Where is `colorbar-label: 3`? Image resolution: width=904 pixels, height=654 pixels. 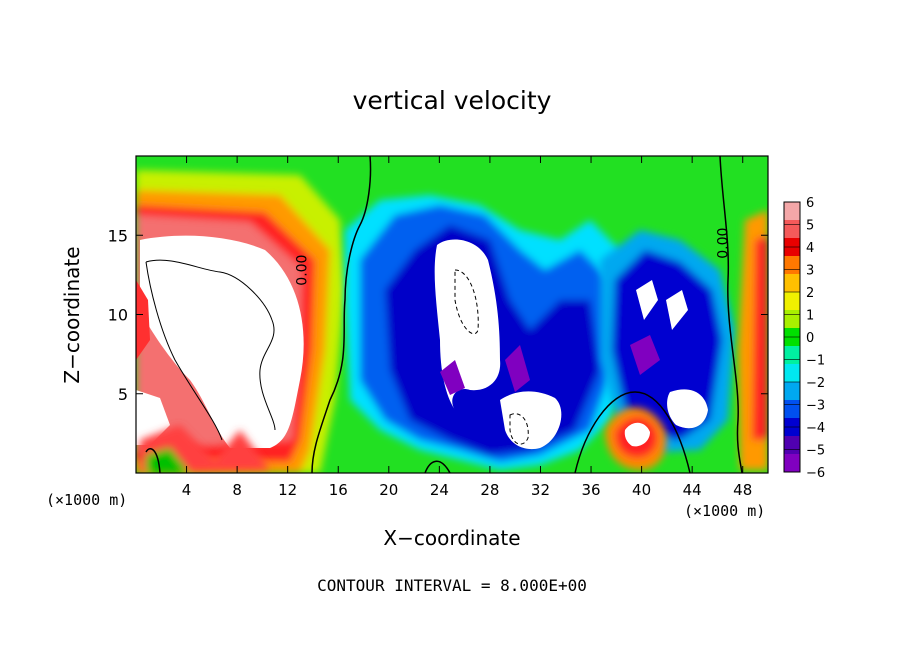
colorbar-label: 3 is located at coordinates (810, 271).